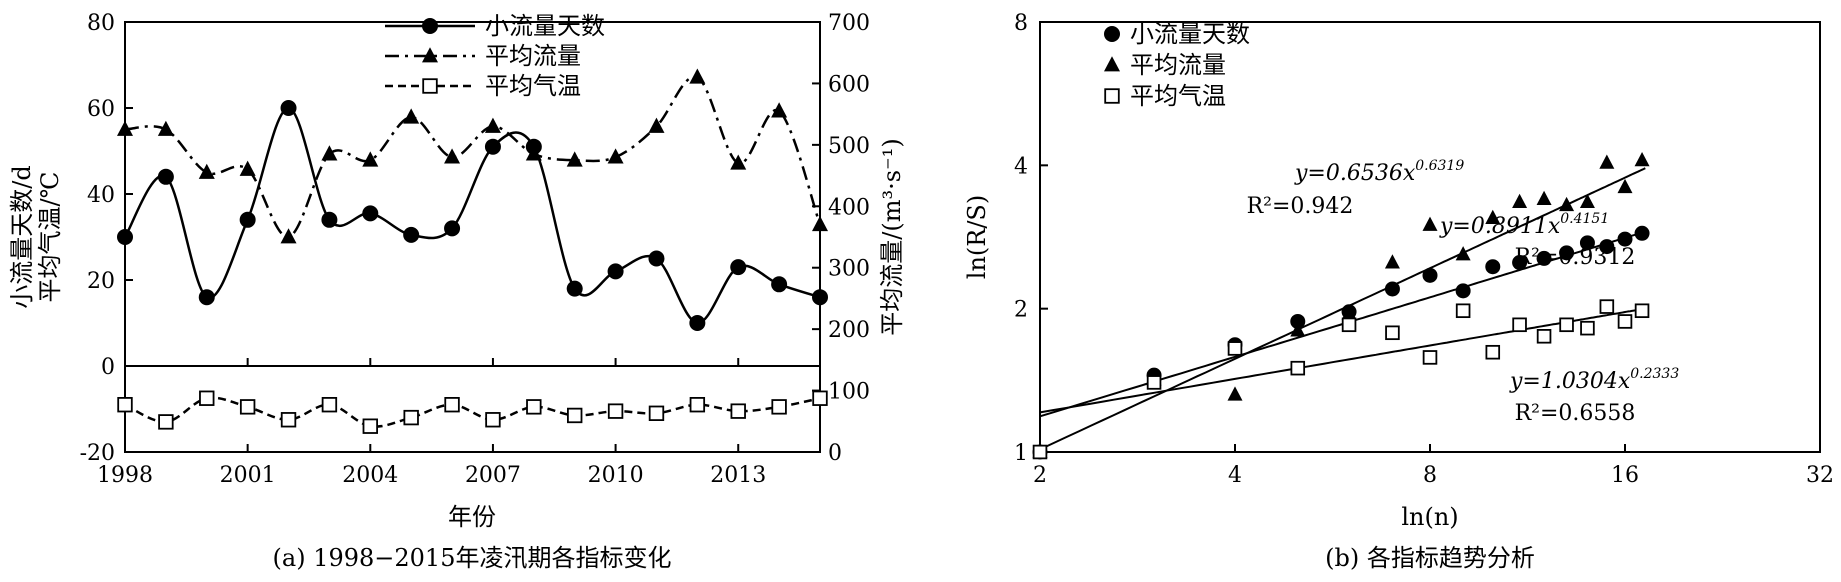 The height and width of the screenshot is (582, 1841). I want to click on panel-a-x-ticks: 1998 2001 2004 2007 2010 2013, so click(431, 423).